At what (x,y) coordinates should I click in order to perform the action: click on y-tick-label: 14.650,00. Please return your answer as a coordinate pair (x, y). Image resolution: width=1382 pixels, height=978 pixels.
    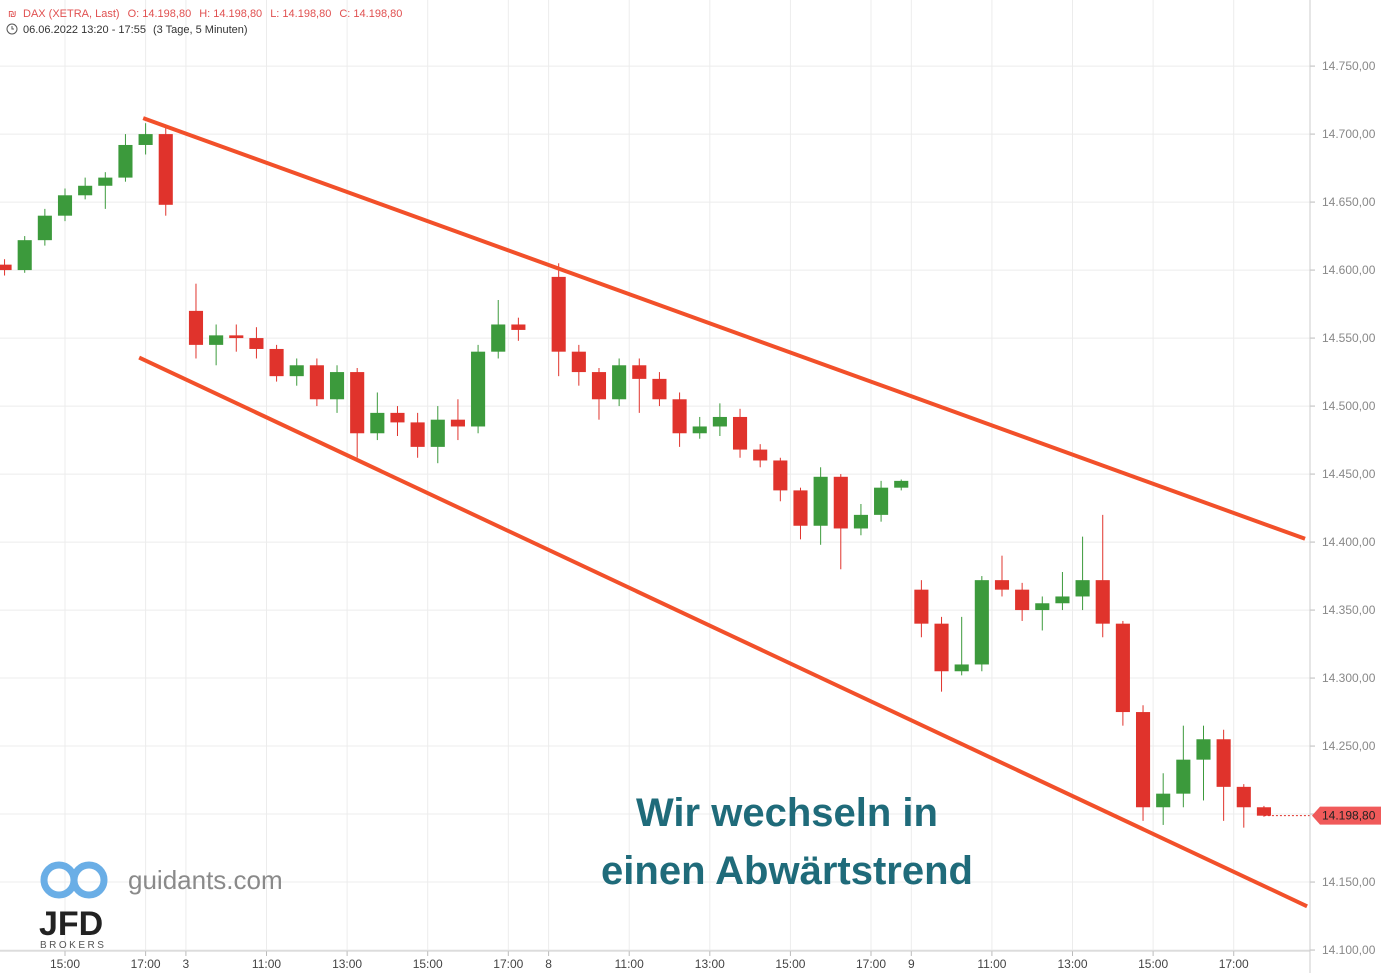
    Looking at the image, I should click on (1349, 202).